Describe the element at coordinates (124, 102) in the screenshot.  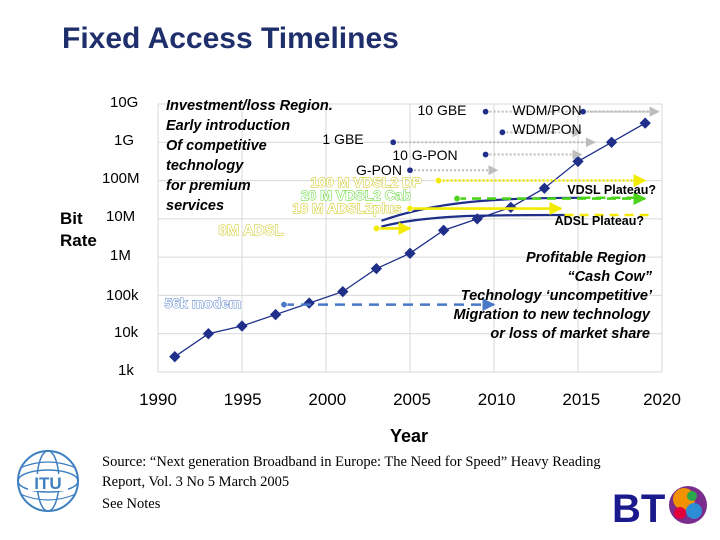
I see `y-tick-label: 10G` at that location.